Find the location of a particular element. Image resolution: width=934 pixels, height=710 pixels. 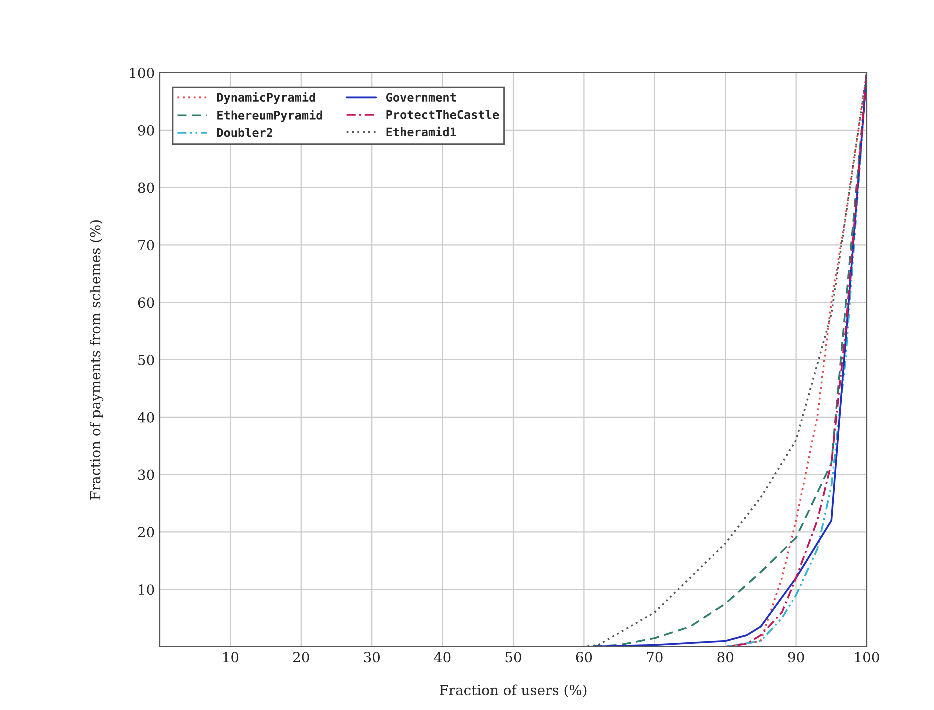

y-tick-label: 60 is located at coordinates (146, 303).